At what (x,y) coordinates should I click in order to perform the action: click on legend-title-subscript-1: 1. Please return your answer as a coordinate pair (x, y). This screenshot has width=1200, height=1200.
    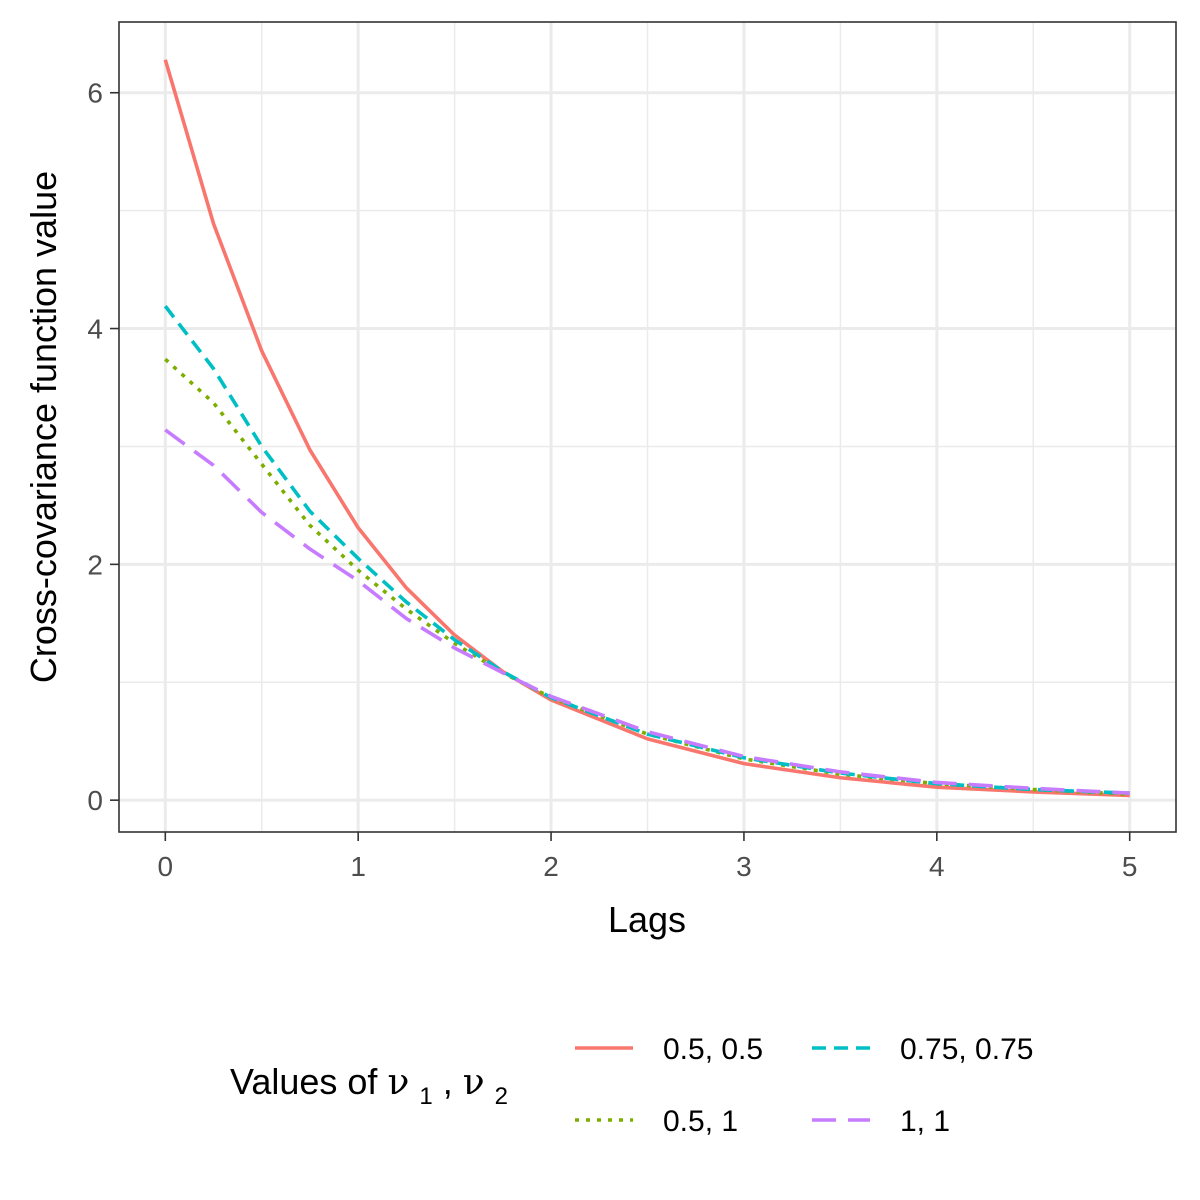
    Looking at the image, I should click on (425, 1096).